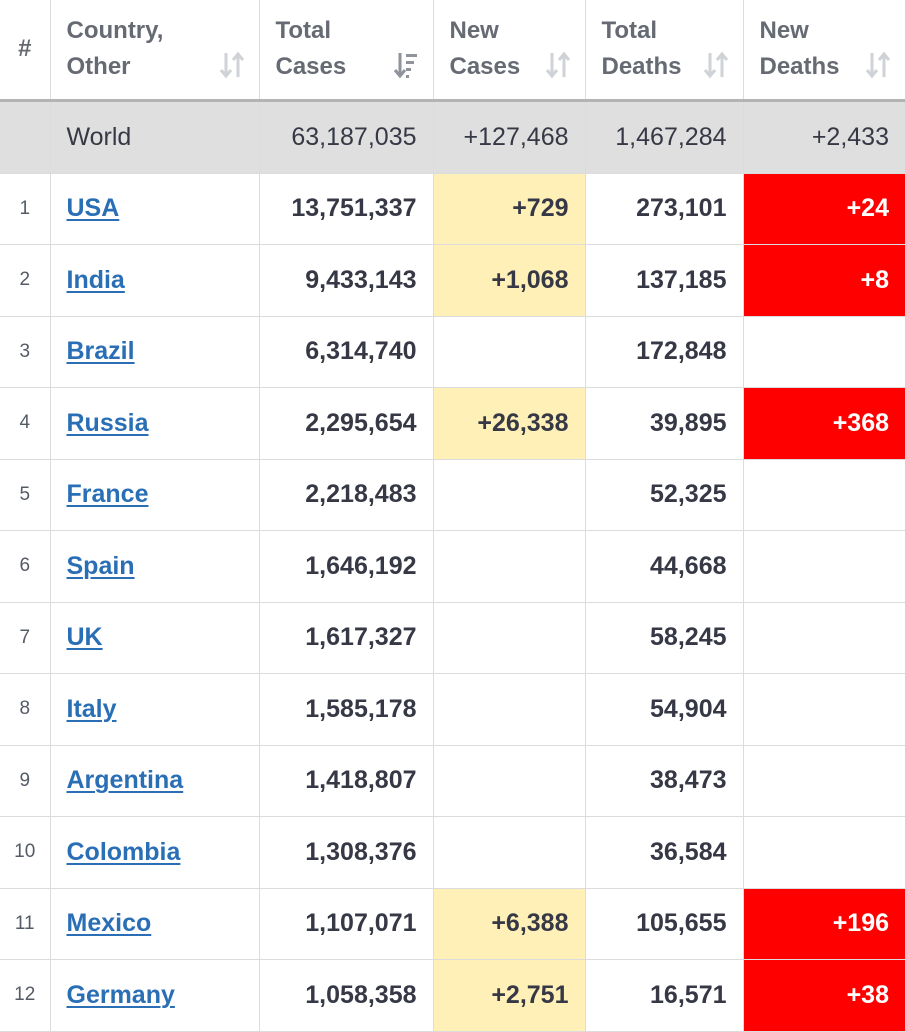 This screenshot has width=905, height=1032. I want to click on header-total-deaths-line1: Total, so click(629, 31).